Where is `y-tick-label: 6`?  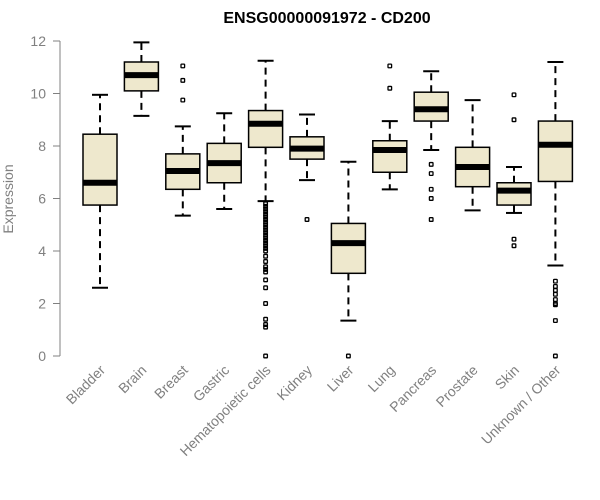
y-tick-label: 6 is located at coordinates (42, 199).